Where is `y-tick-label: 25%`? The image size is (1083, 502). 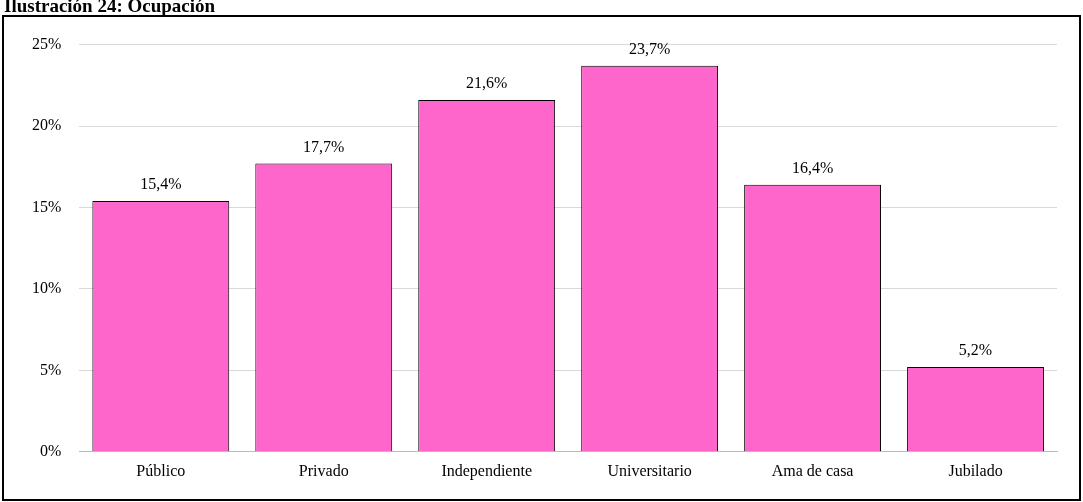
y-tick-label: 25% is located at coordinates (47, 43).